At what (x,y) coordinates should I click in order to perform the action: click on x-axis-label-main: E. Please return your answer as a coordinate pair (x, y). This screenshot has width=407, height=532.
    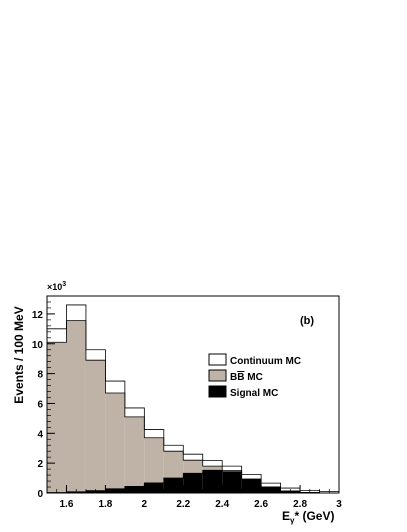
    Looking at the image, I should click on (286, 516).